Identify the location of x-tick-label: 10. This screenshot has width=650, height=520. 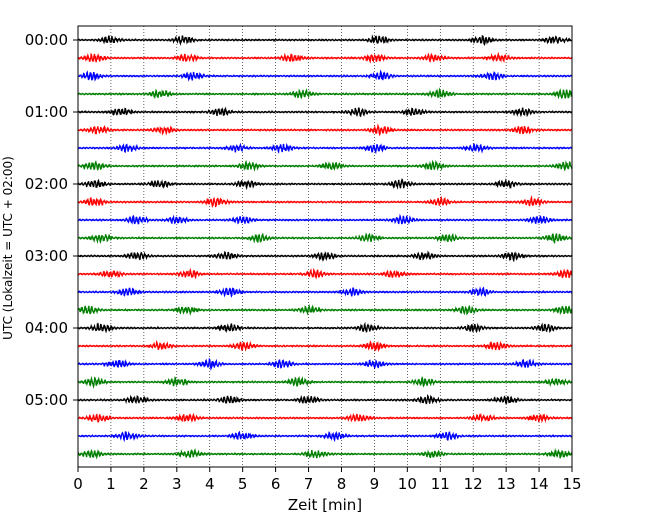
(407, 484).